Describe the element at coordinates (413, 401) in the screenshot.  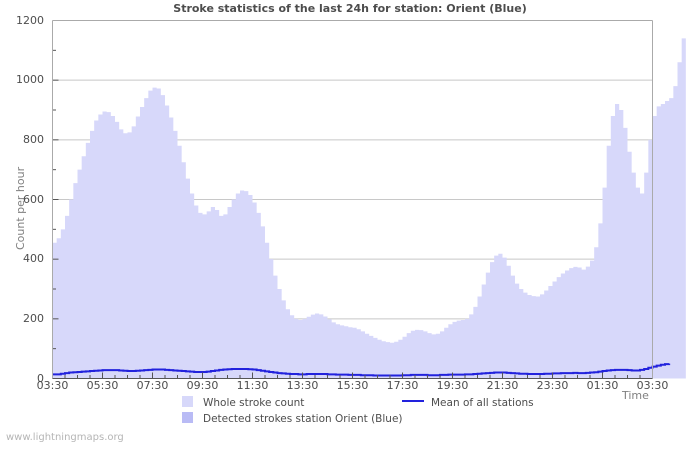
I see `legend-line-icon` at that location.